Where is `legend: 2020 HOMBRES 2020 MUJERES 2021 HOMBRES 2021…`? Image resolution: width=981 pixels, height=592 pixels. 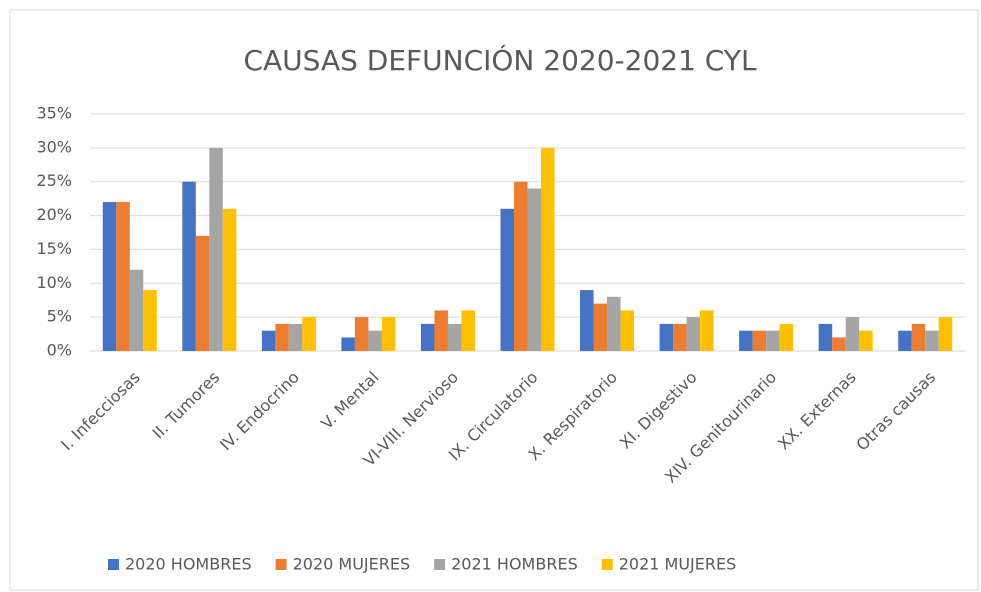
legend: 2020 HOMBRES 2020 MUJERES 2021 HOMBRES 2021… is located at coordinates (422, 564).